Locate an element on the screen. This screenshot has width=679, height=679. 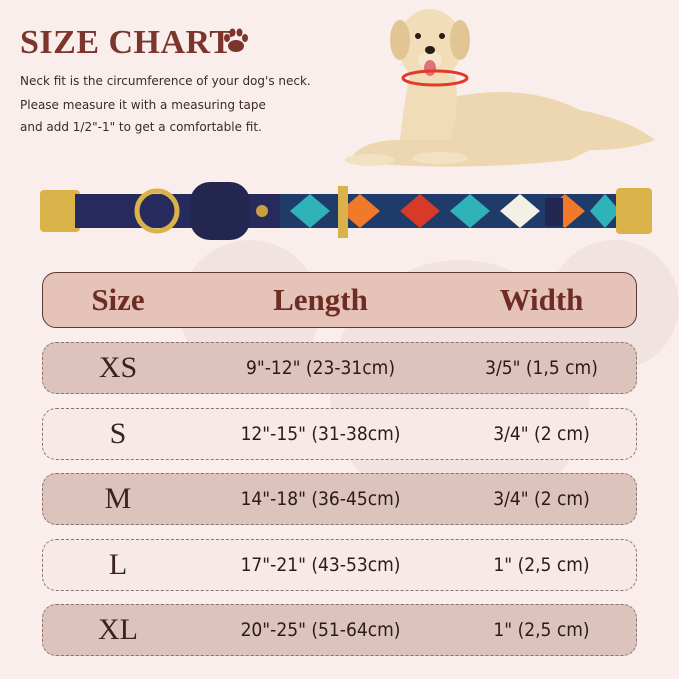
paw-icon is located at coordinates (236, 40).